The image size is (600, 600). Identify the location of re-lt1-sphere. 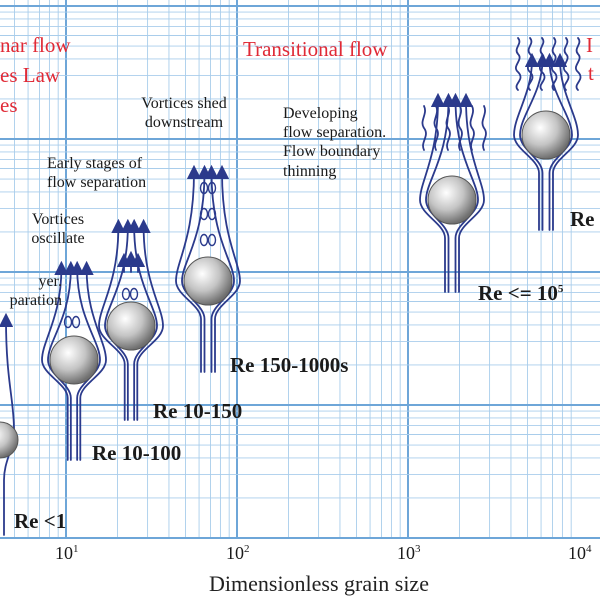
(9, 440).